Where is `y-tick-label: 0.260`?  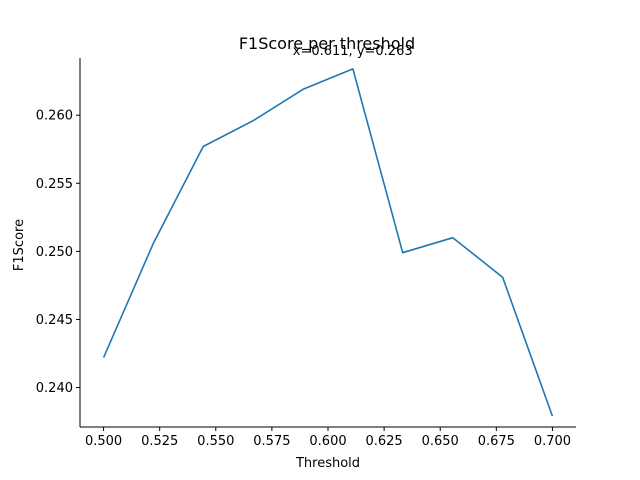
y-tick-label: 0.260 is located at coordinates (54, 116).